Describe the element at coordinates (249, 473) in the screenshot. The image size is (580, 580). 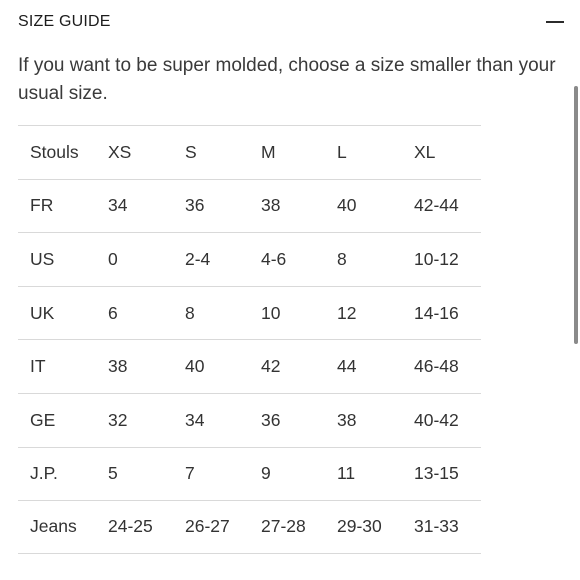
I see `table-row: J.P. 5 7 9 11 13-15` at that location.